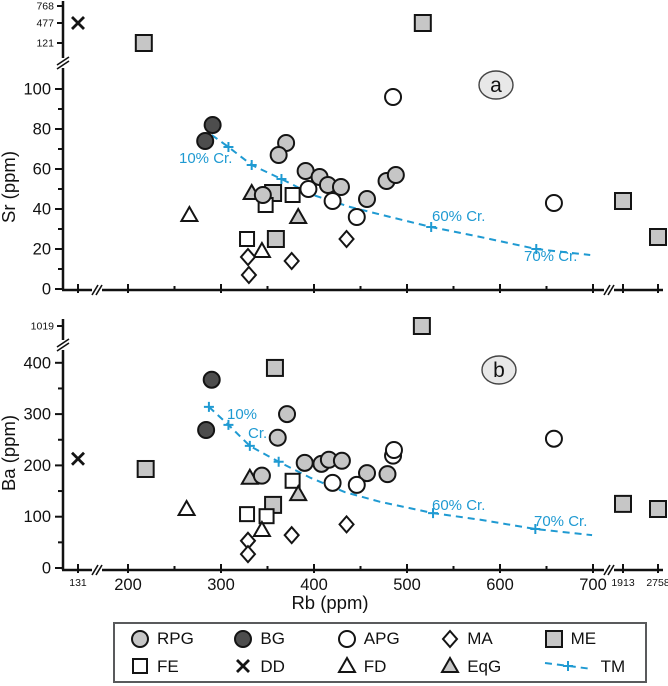  I want to click on legend-label: EqG, so click(484, 666).